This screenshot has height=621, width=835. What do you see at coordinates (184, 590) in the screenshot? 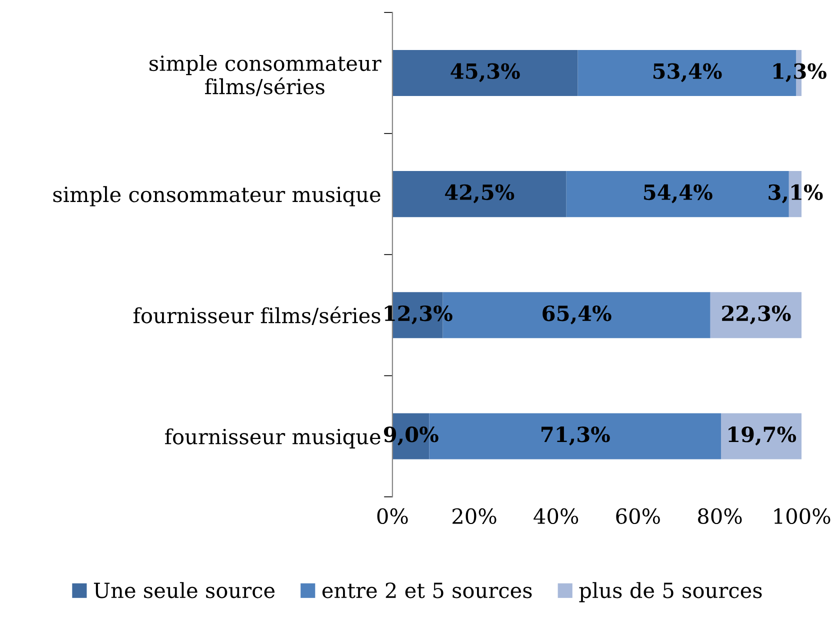
I see `legend-label: Une seule source` at bounding box center [184, 590].